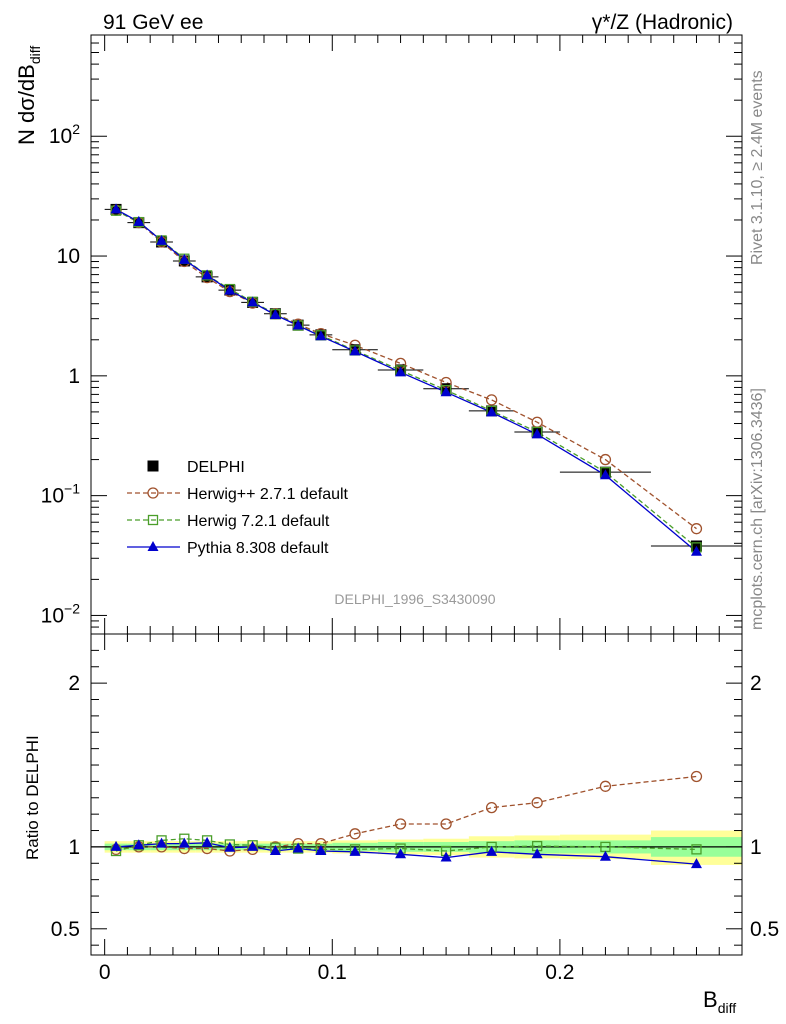 This screenshot has height=1024, width=786. Describe the element at coordinates (756, 847) in the screenshot. I see `ratio-y-tick-label-right: 1` at that location.